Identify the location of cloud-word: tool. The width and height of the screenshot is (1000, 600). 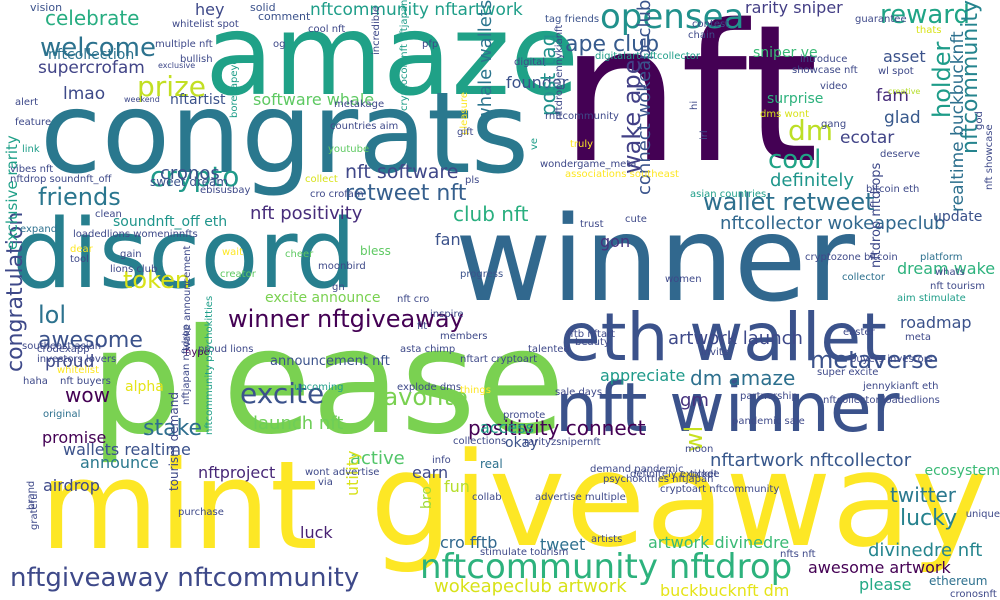
(79, 259).